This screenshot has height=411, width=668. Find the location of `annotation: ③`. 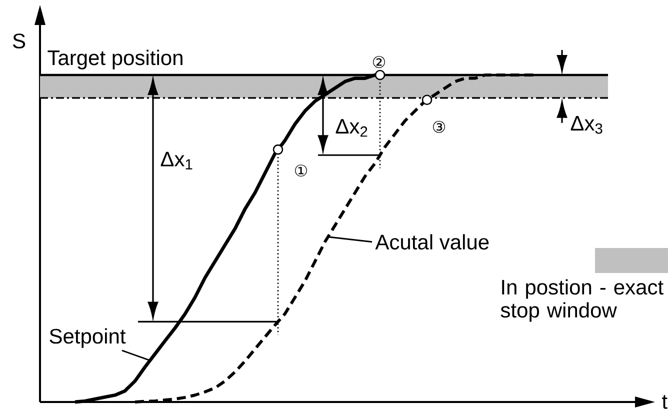

annotation: ③ is located at coordinates (439, 126).